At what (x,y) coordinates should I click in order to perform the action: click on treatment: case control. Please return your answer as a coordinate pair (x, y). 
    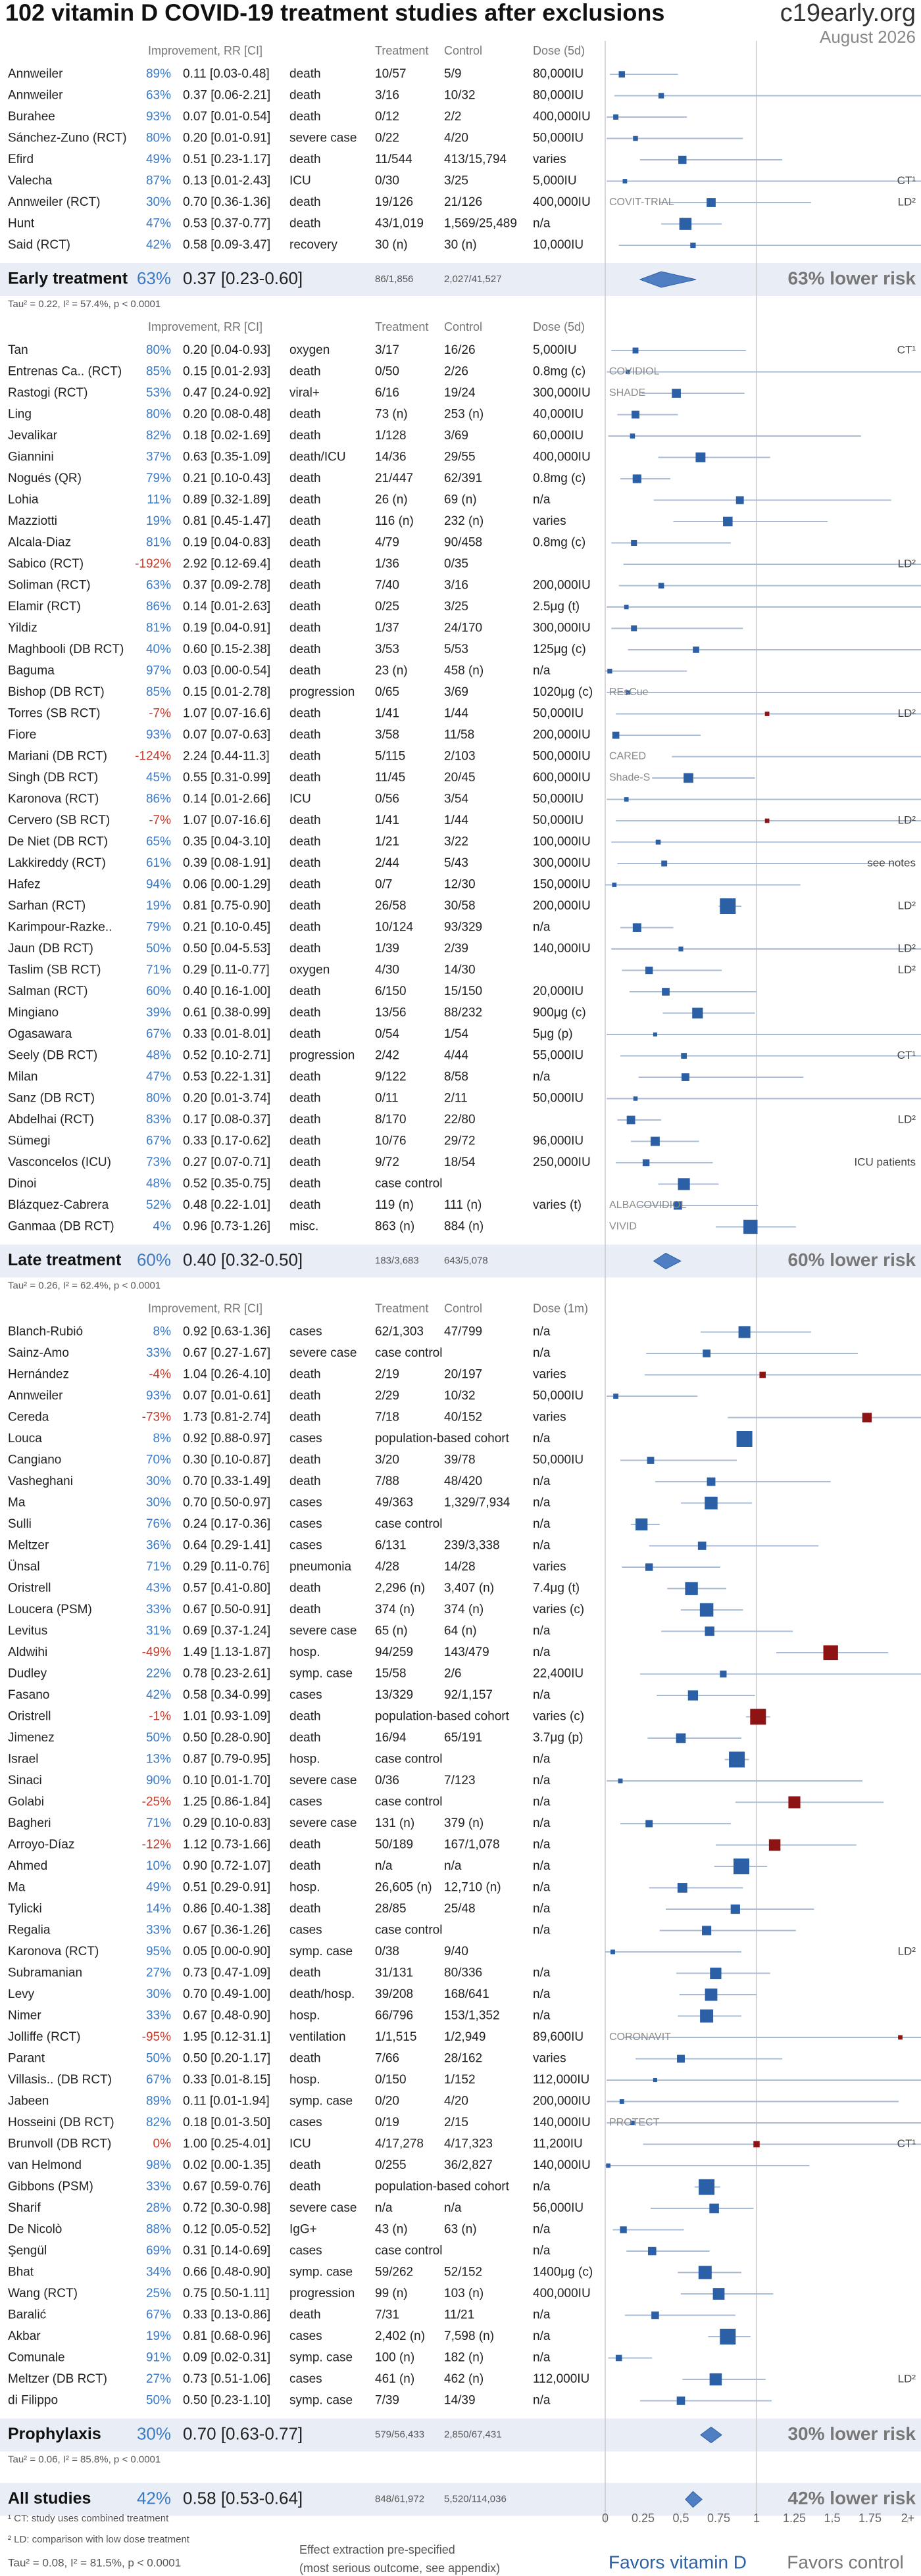
    Looking at the image, I should click on (408, 1524).